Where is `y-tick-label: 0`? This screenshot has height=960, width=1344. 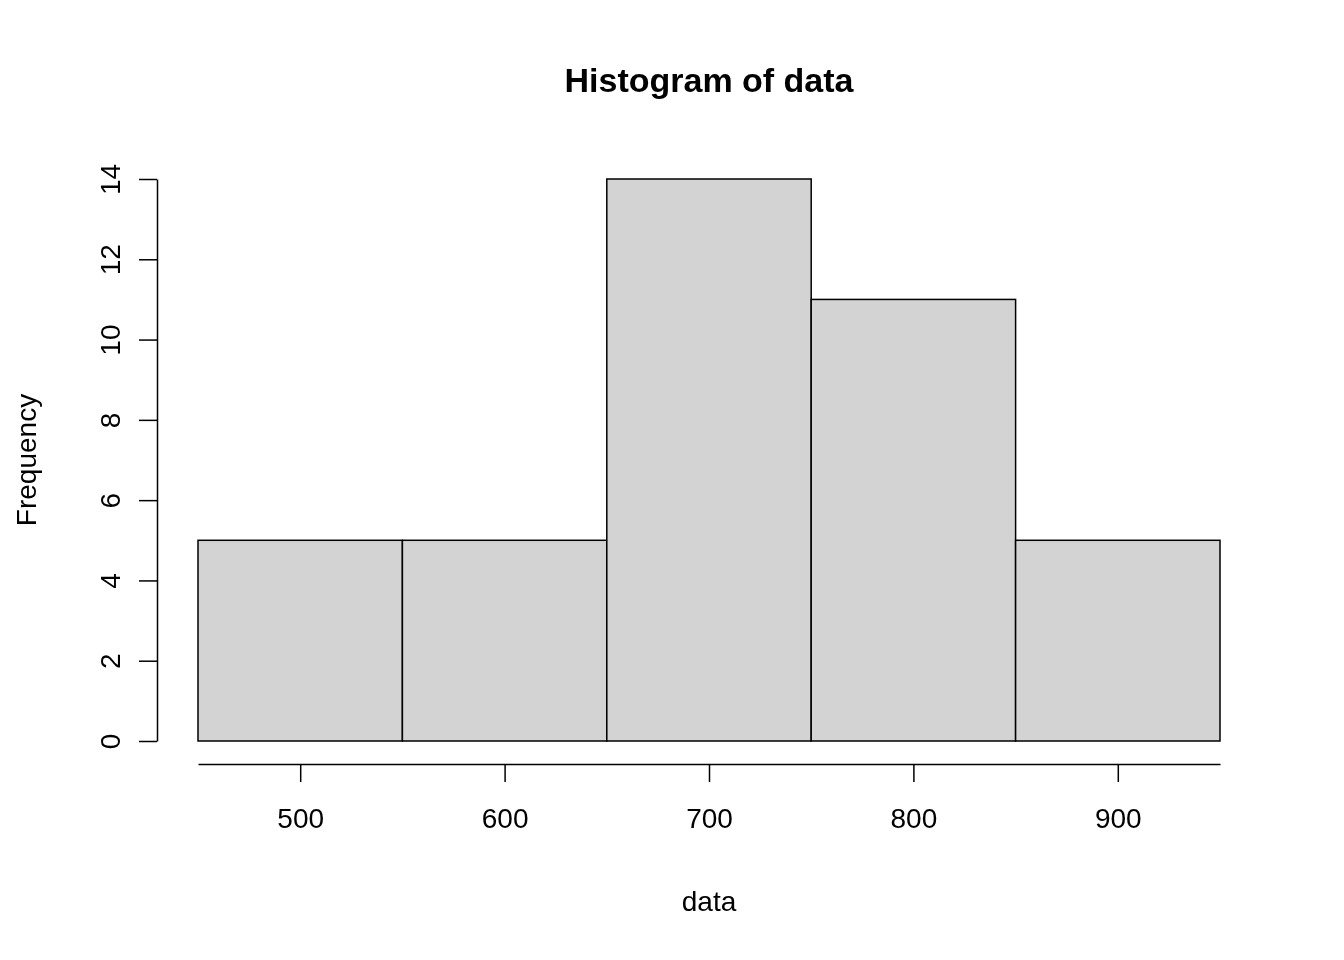 y-tick-label: 0 is located at coordinates (110, 741).